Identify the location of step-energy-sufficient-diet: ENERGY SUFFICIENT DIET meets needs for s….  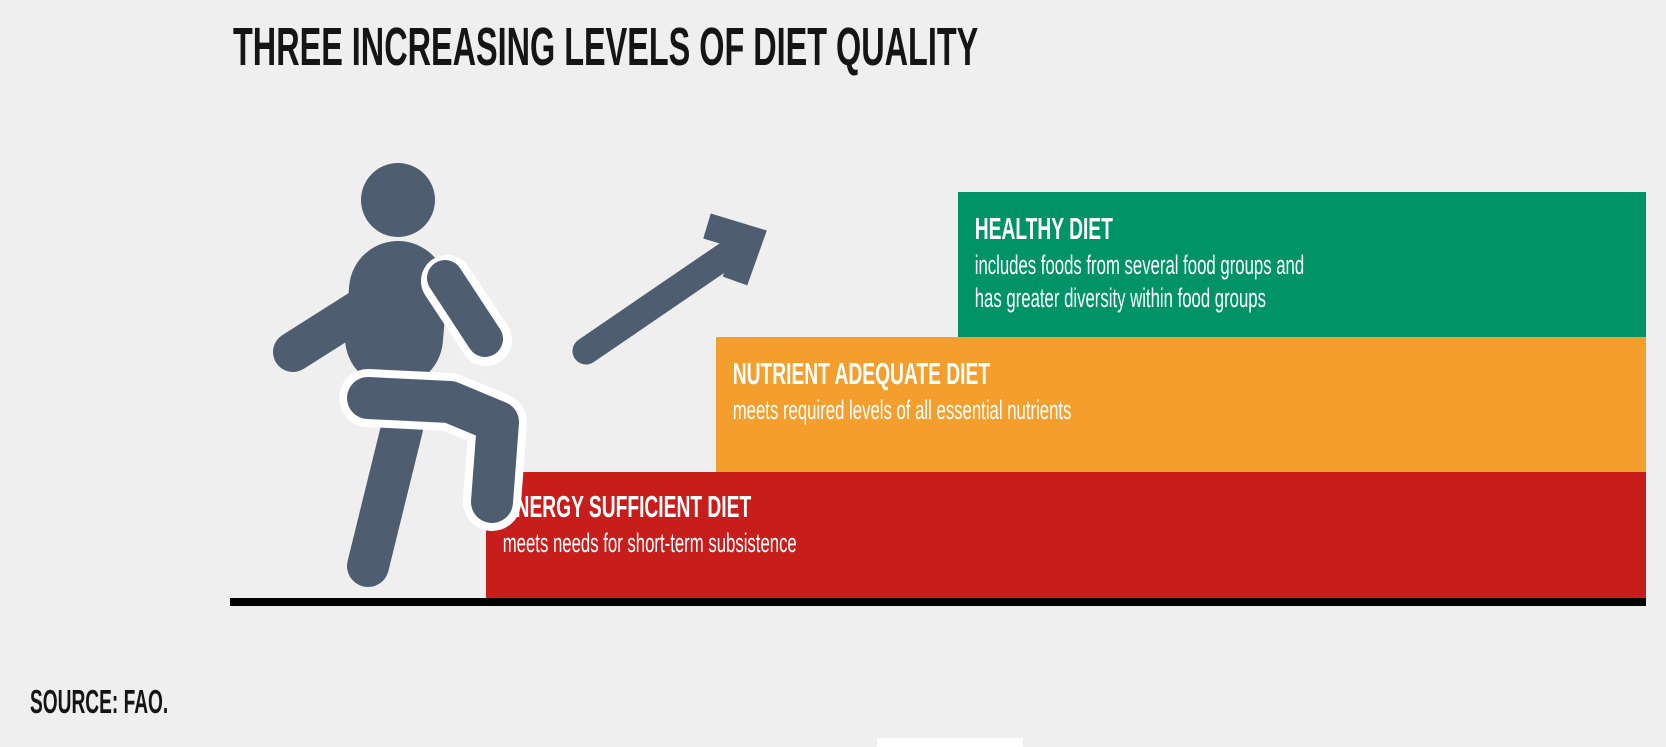
(1066, 535).